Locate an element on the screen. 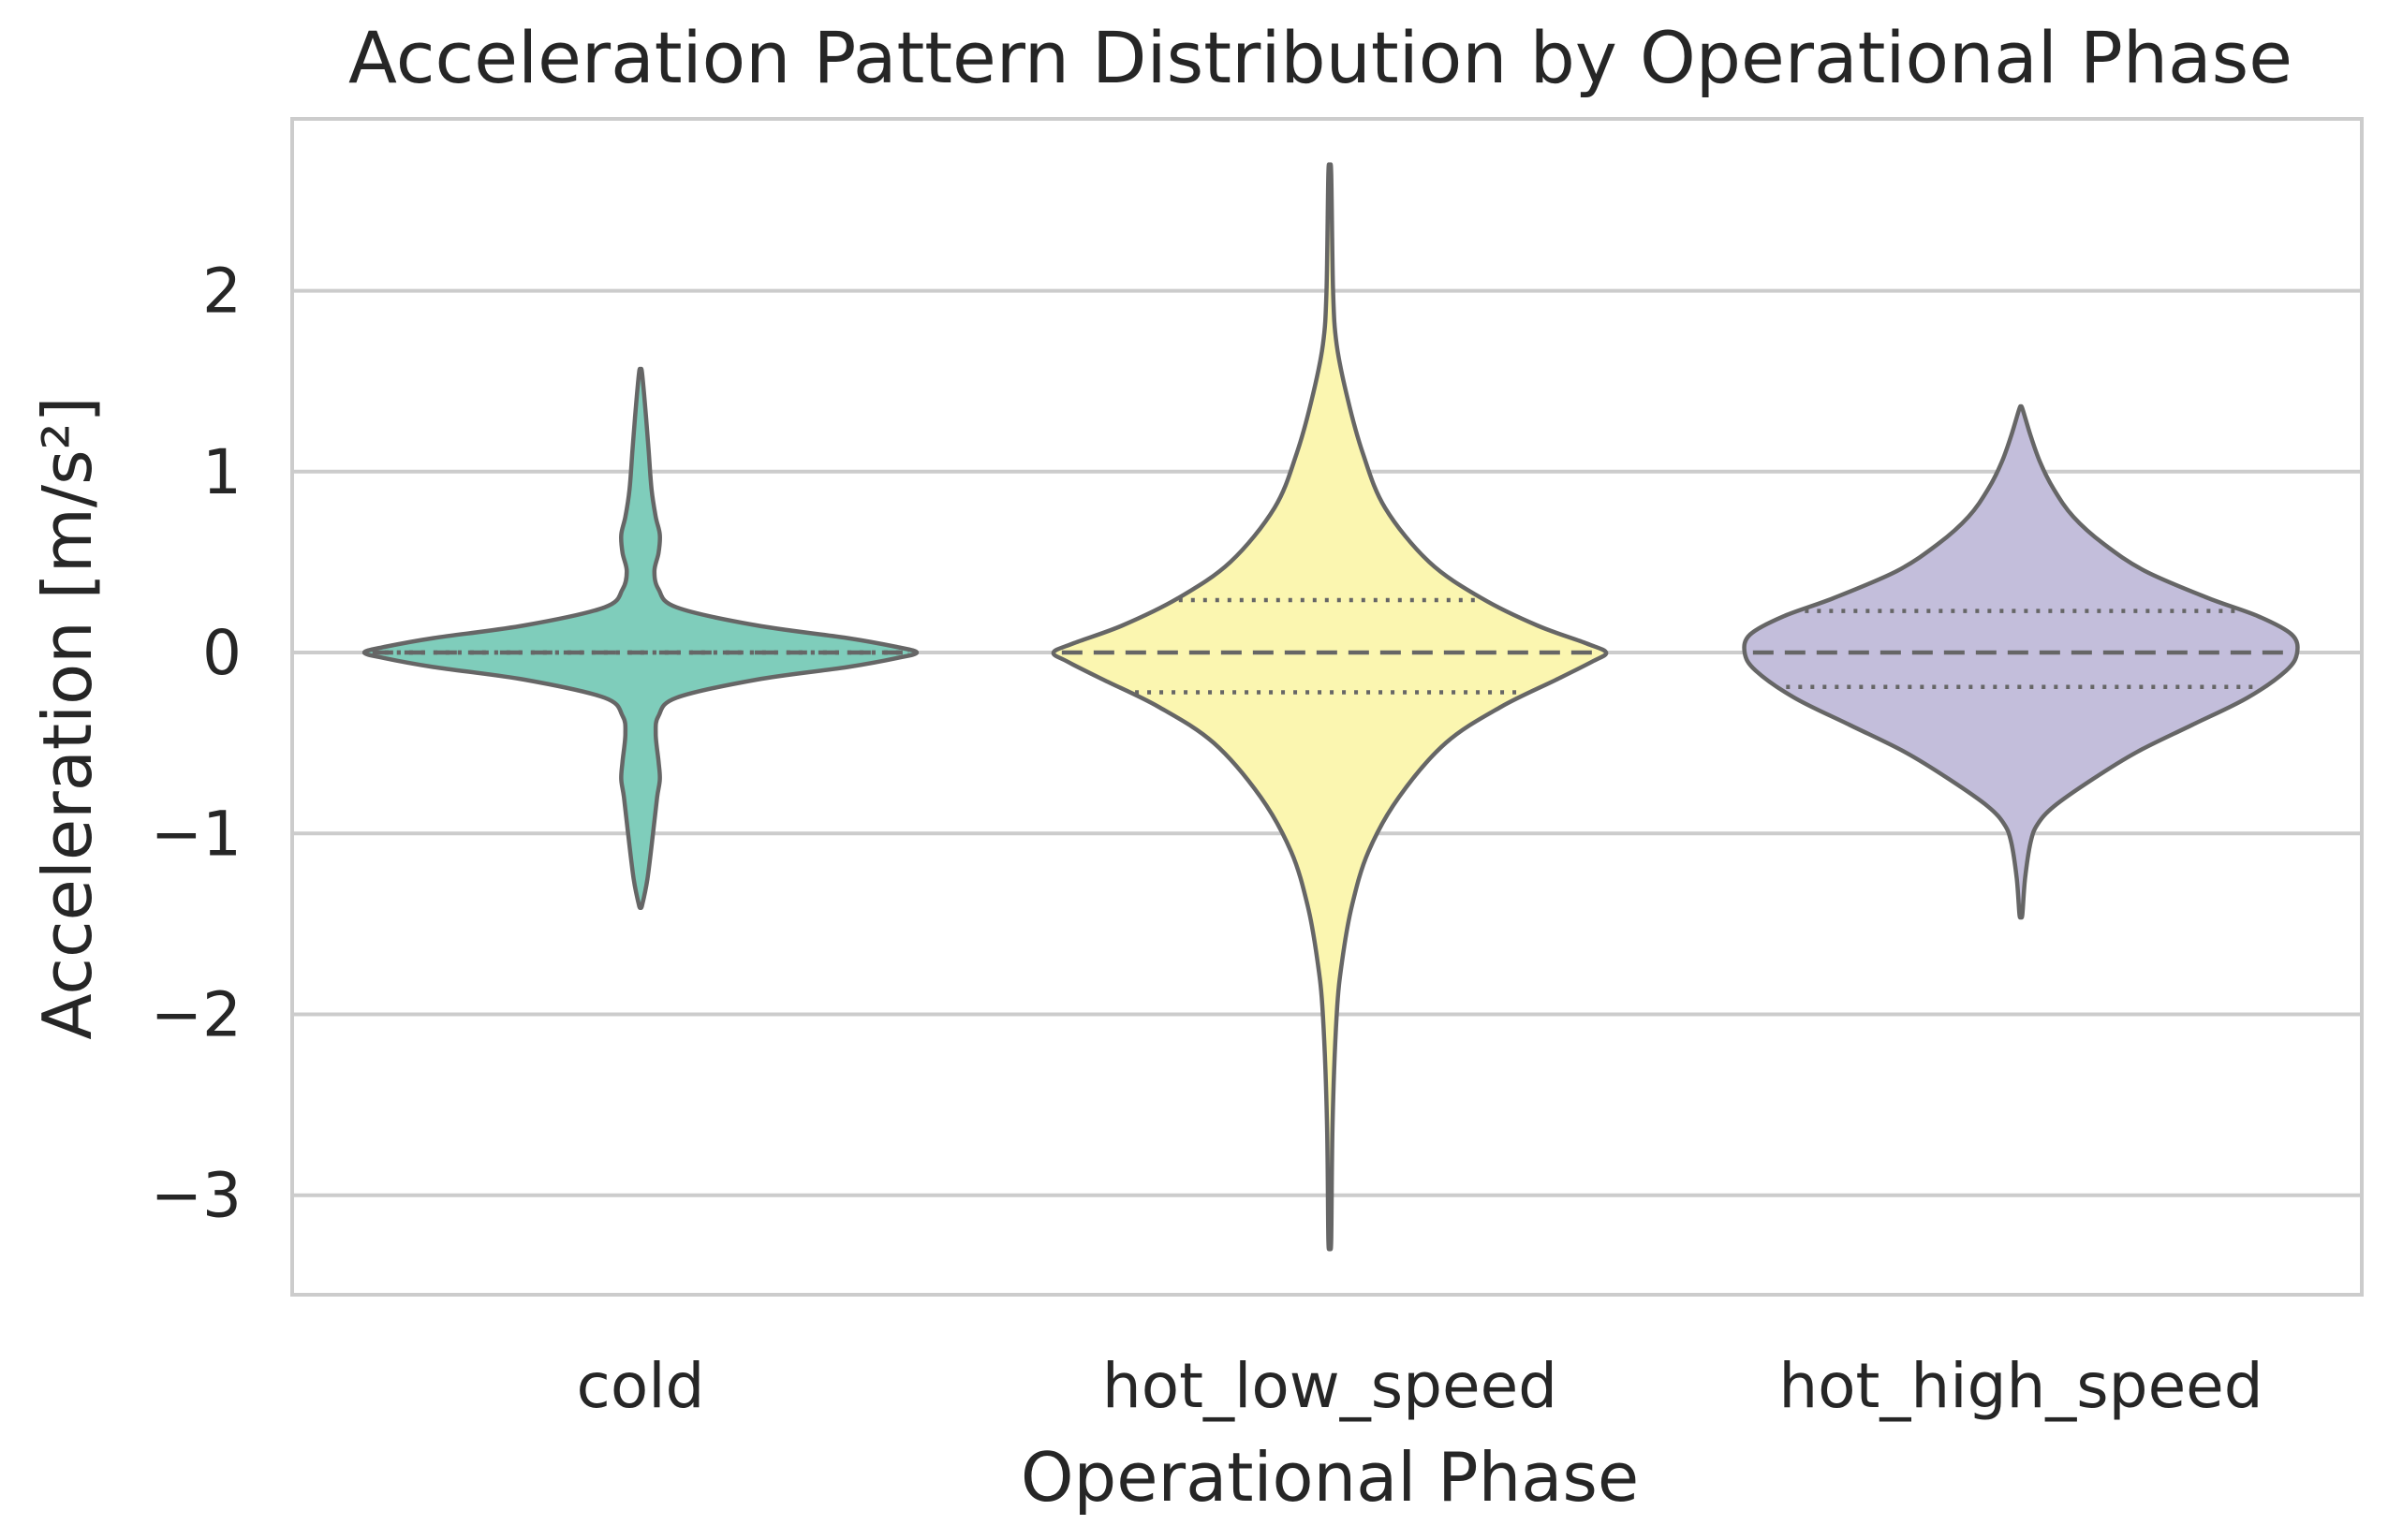 This screenshot has height=1540, width=2388. x-tick-label: hot_high_speed is located at coordinates (2020, 1386).